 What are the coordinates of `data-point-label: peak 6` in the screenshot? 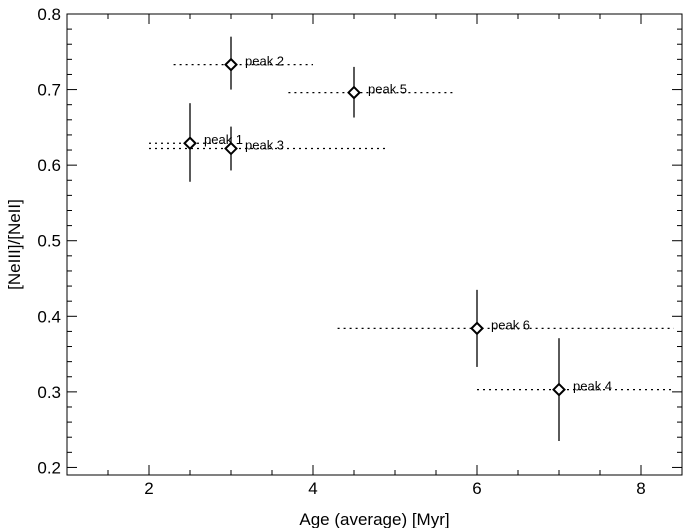 It's located at (510, 324).